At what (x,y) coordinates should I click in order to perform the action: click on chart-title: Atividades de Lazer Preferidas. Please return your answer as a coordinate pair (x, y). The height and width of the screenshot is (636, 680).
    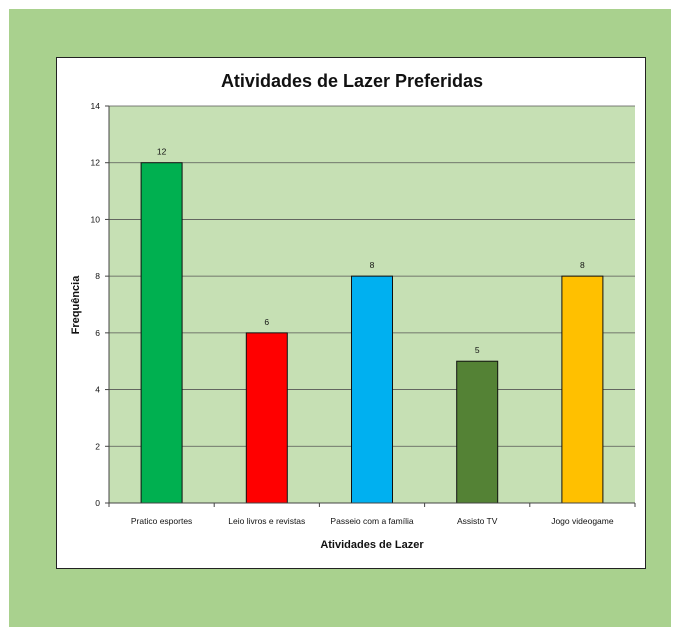
    Looking at the image, I should click on (352, 81).